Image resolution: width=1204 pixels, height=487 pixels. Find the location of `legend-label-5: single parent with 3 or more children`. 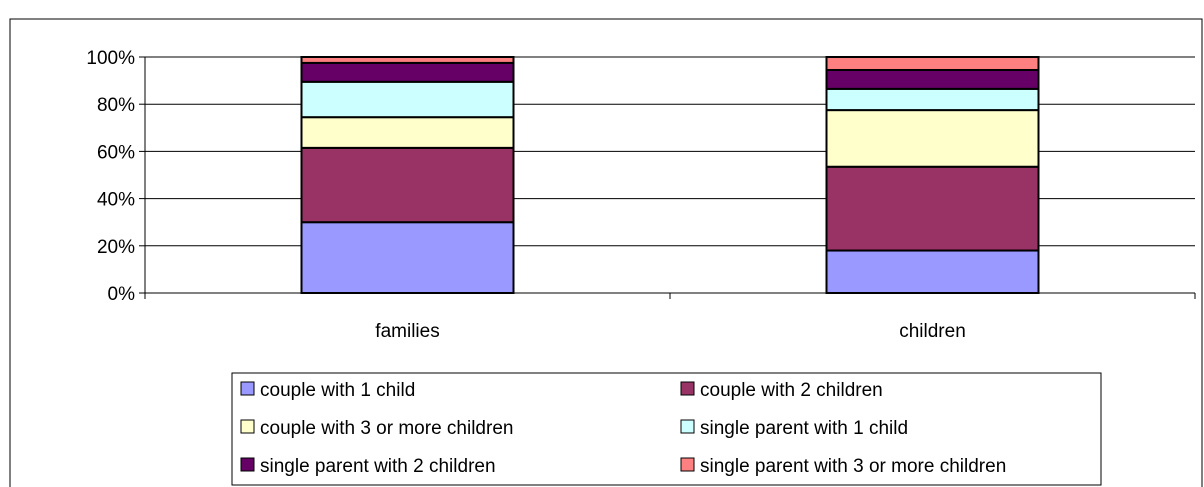

legend-label-5: single parent with 3 or more children is located at coordinates (853, 466).